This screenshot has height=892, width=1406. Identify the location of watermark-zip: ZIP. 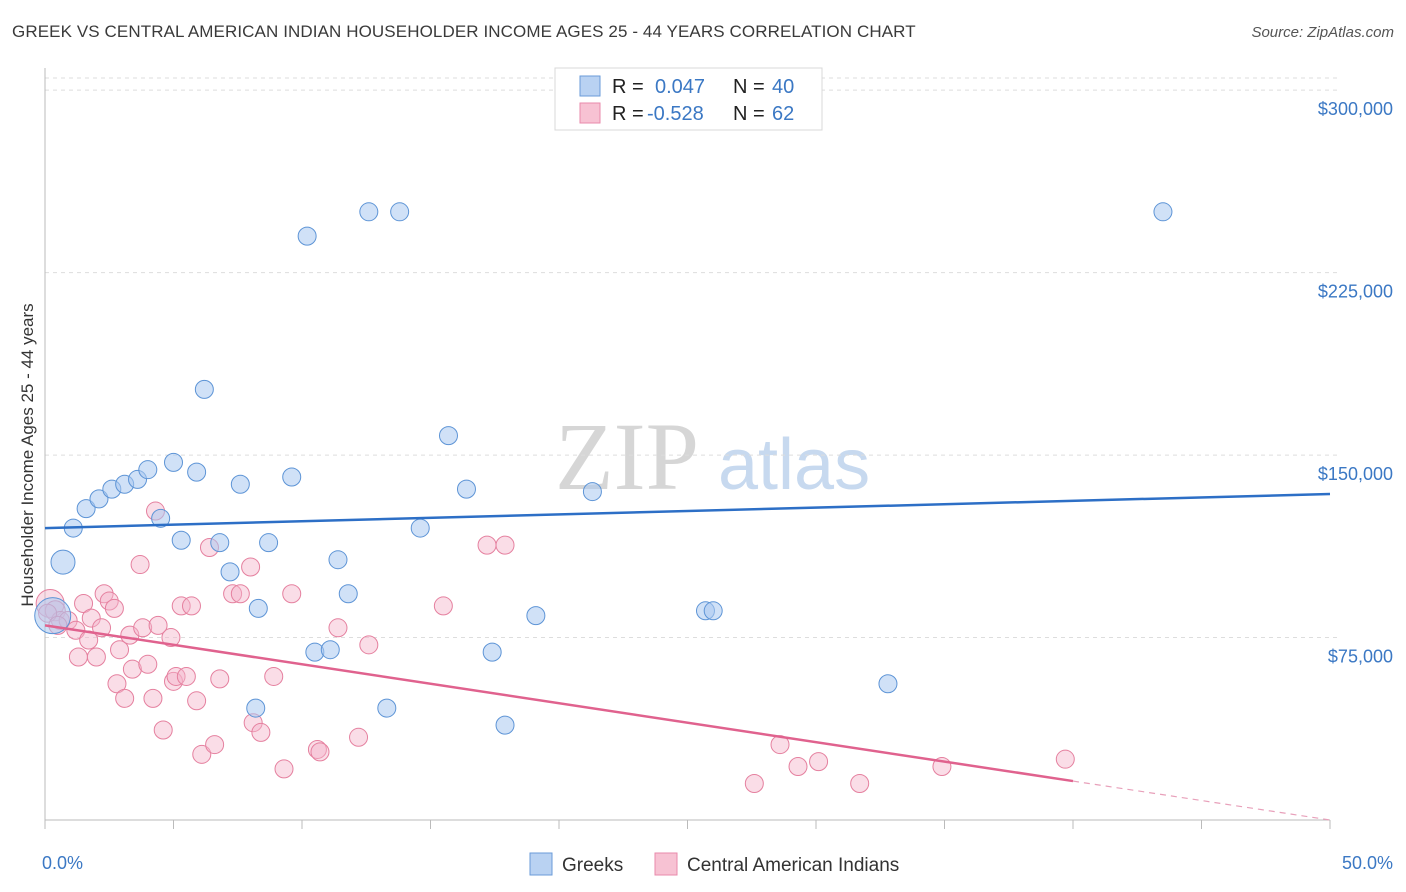
(627, 456).